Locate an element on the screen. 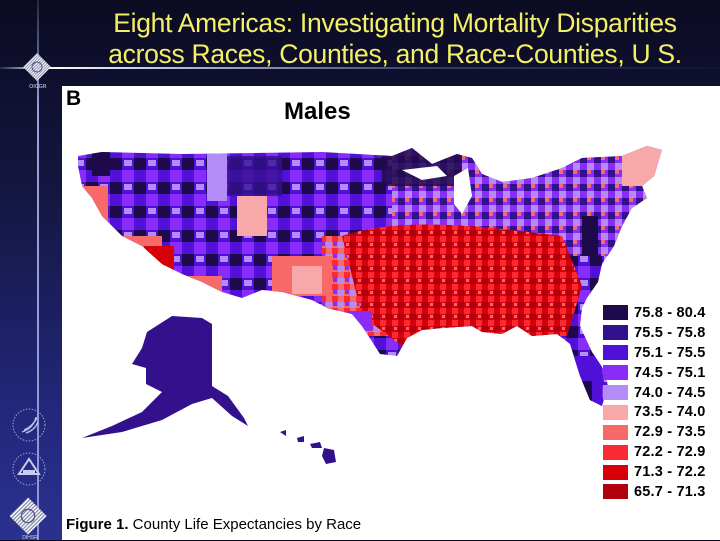  decorative-vertical-rule is located at coordinates (38, 270).